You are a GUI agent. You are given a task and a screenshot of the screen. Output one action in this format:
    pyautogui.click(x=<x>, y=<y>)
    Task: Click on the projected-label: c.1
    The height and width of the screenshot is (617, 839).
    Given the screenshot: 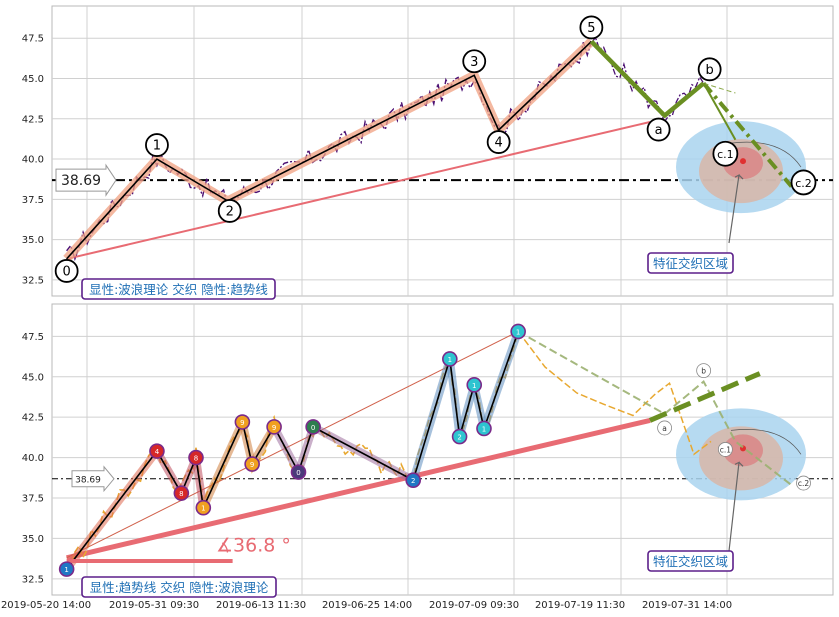 What is the action you would take?
    pyautogui.click(x=726, y=449)
    